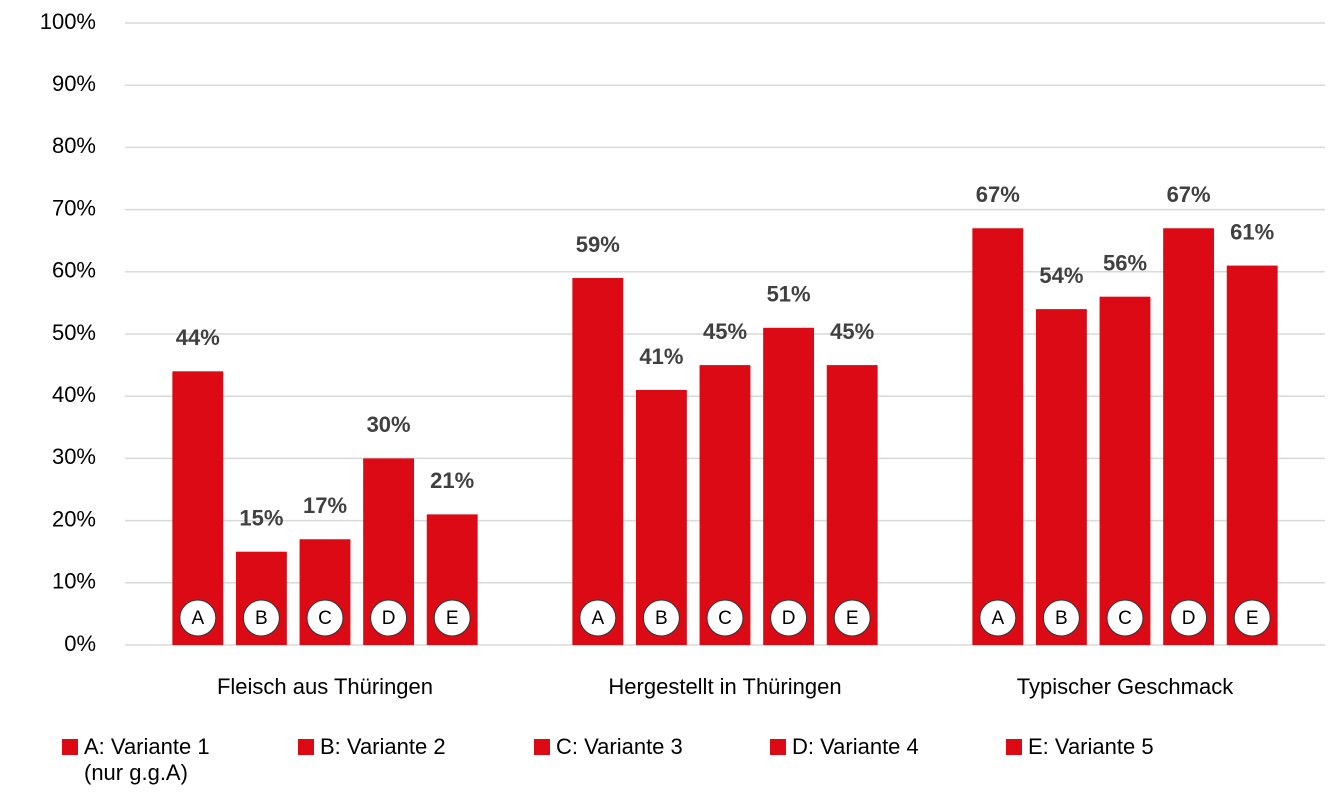 This screenshot has width=1335, height=797. I want to click on y-tick-label: 0%, so click(80, 643).